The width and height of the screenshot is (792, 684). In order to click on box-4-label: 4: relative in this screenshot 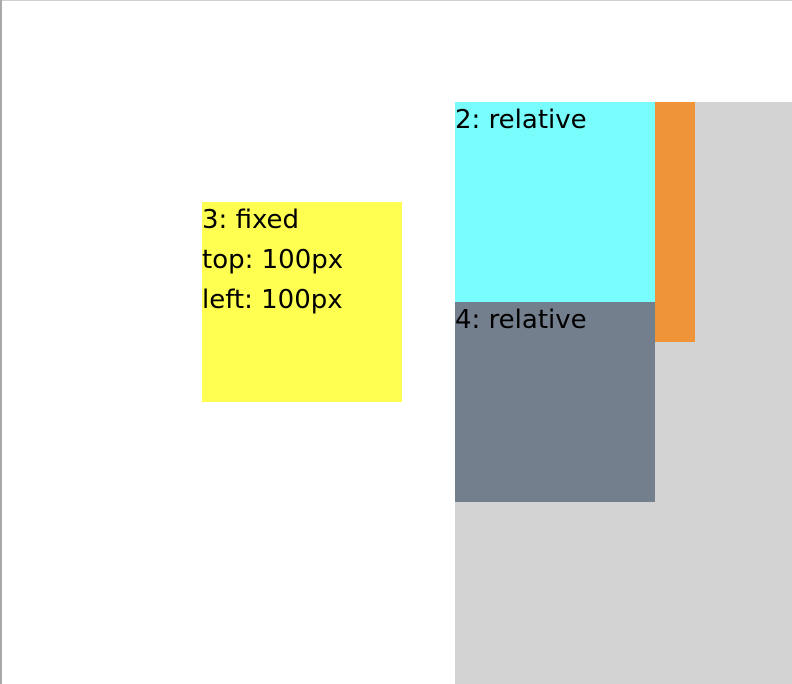, I will do `click(521, 320)`.